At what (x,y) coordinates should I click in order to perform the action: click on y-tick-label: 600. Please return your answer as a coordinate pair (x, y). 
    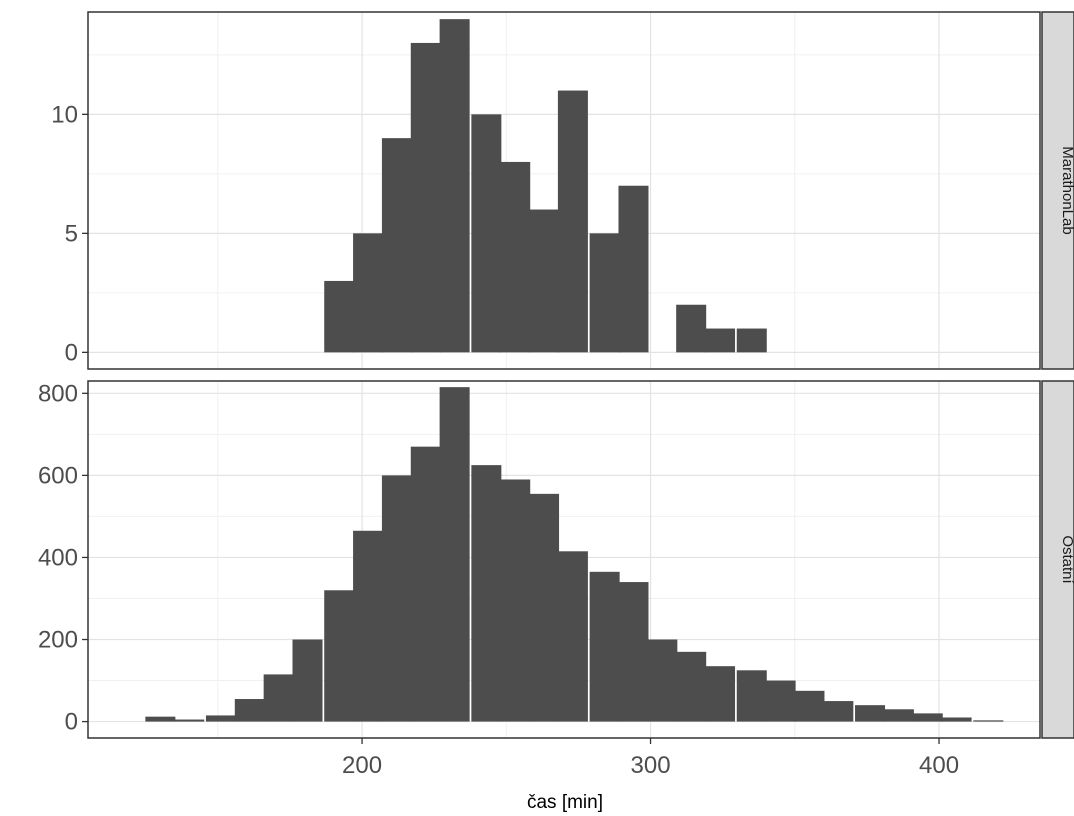
    Looking at the image, I should click on (58, 475).